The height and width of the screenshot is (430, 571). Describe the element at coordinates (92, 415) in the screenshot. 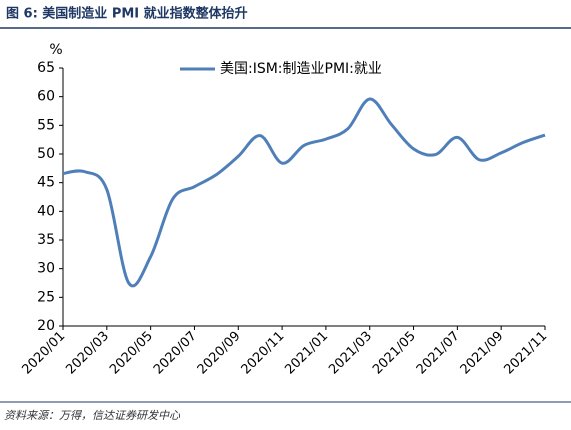

I see `source-note: 资料来源：万得，信达证券研发中心` at that location.